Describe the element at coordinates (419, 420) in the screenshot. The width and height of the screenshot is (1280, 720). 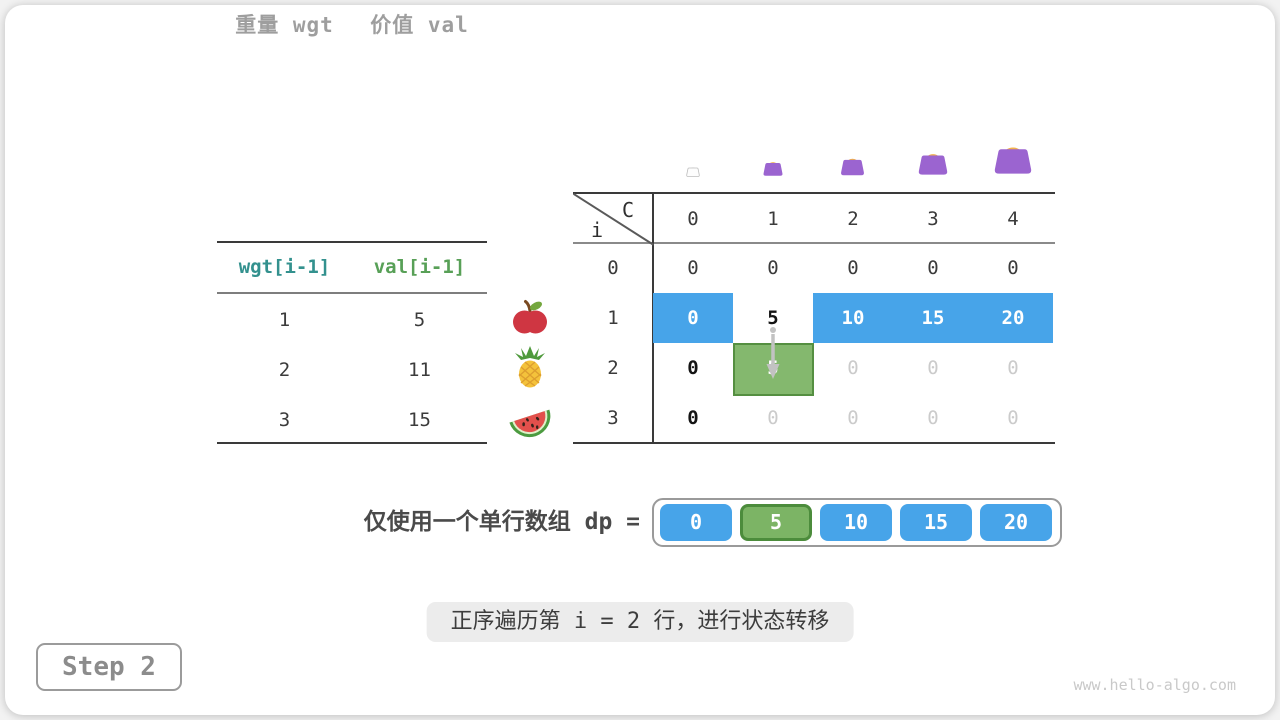
I see `val-value: 15` at that location.